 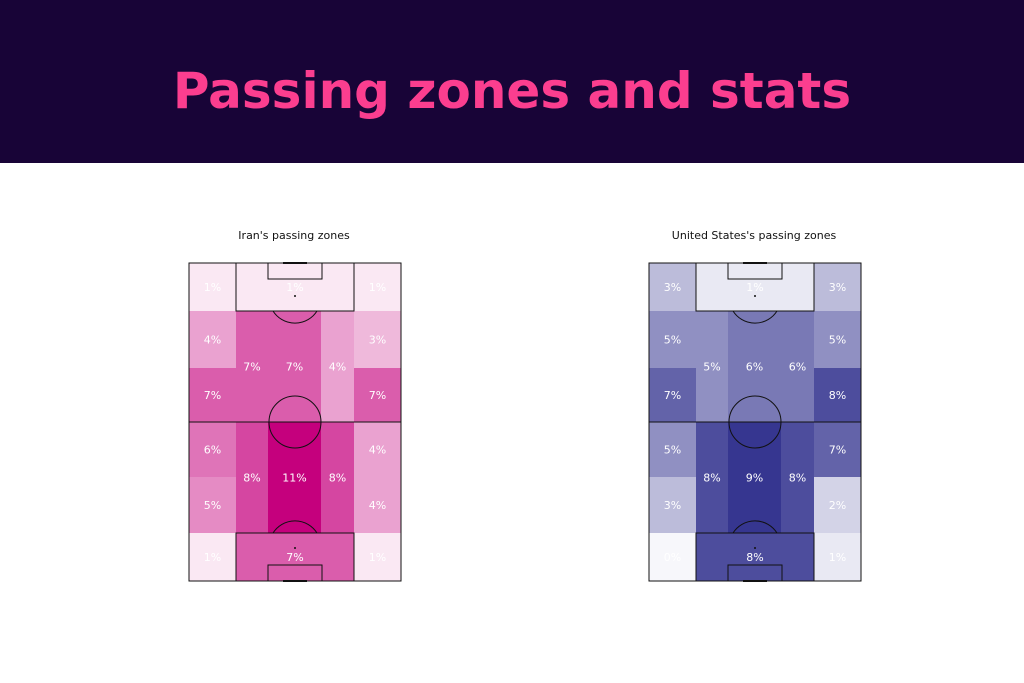 I want to click on zone-label: 9%, so click(x=754, y=478).